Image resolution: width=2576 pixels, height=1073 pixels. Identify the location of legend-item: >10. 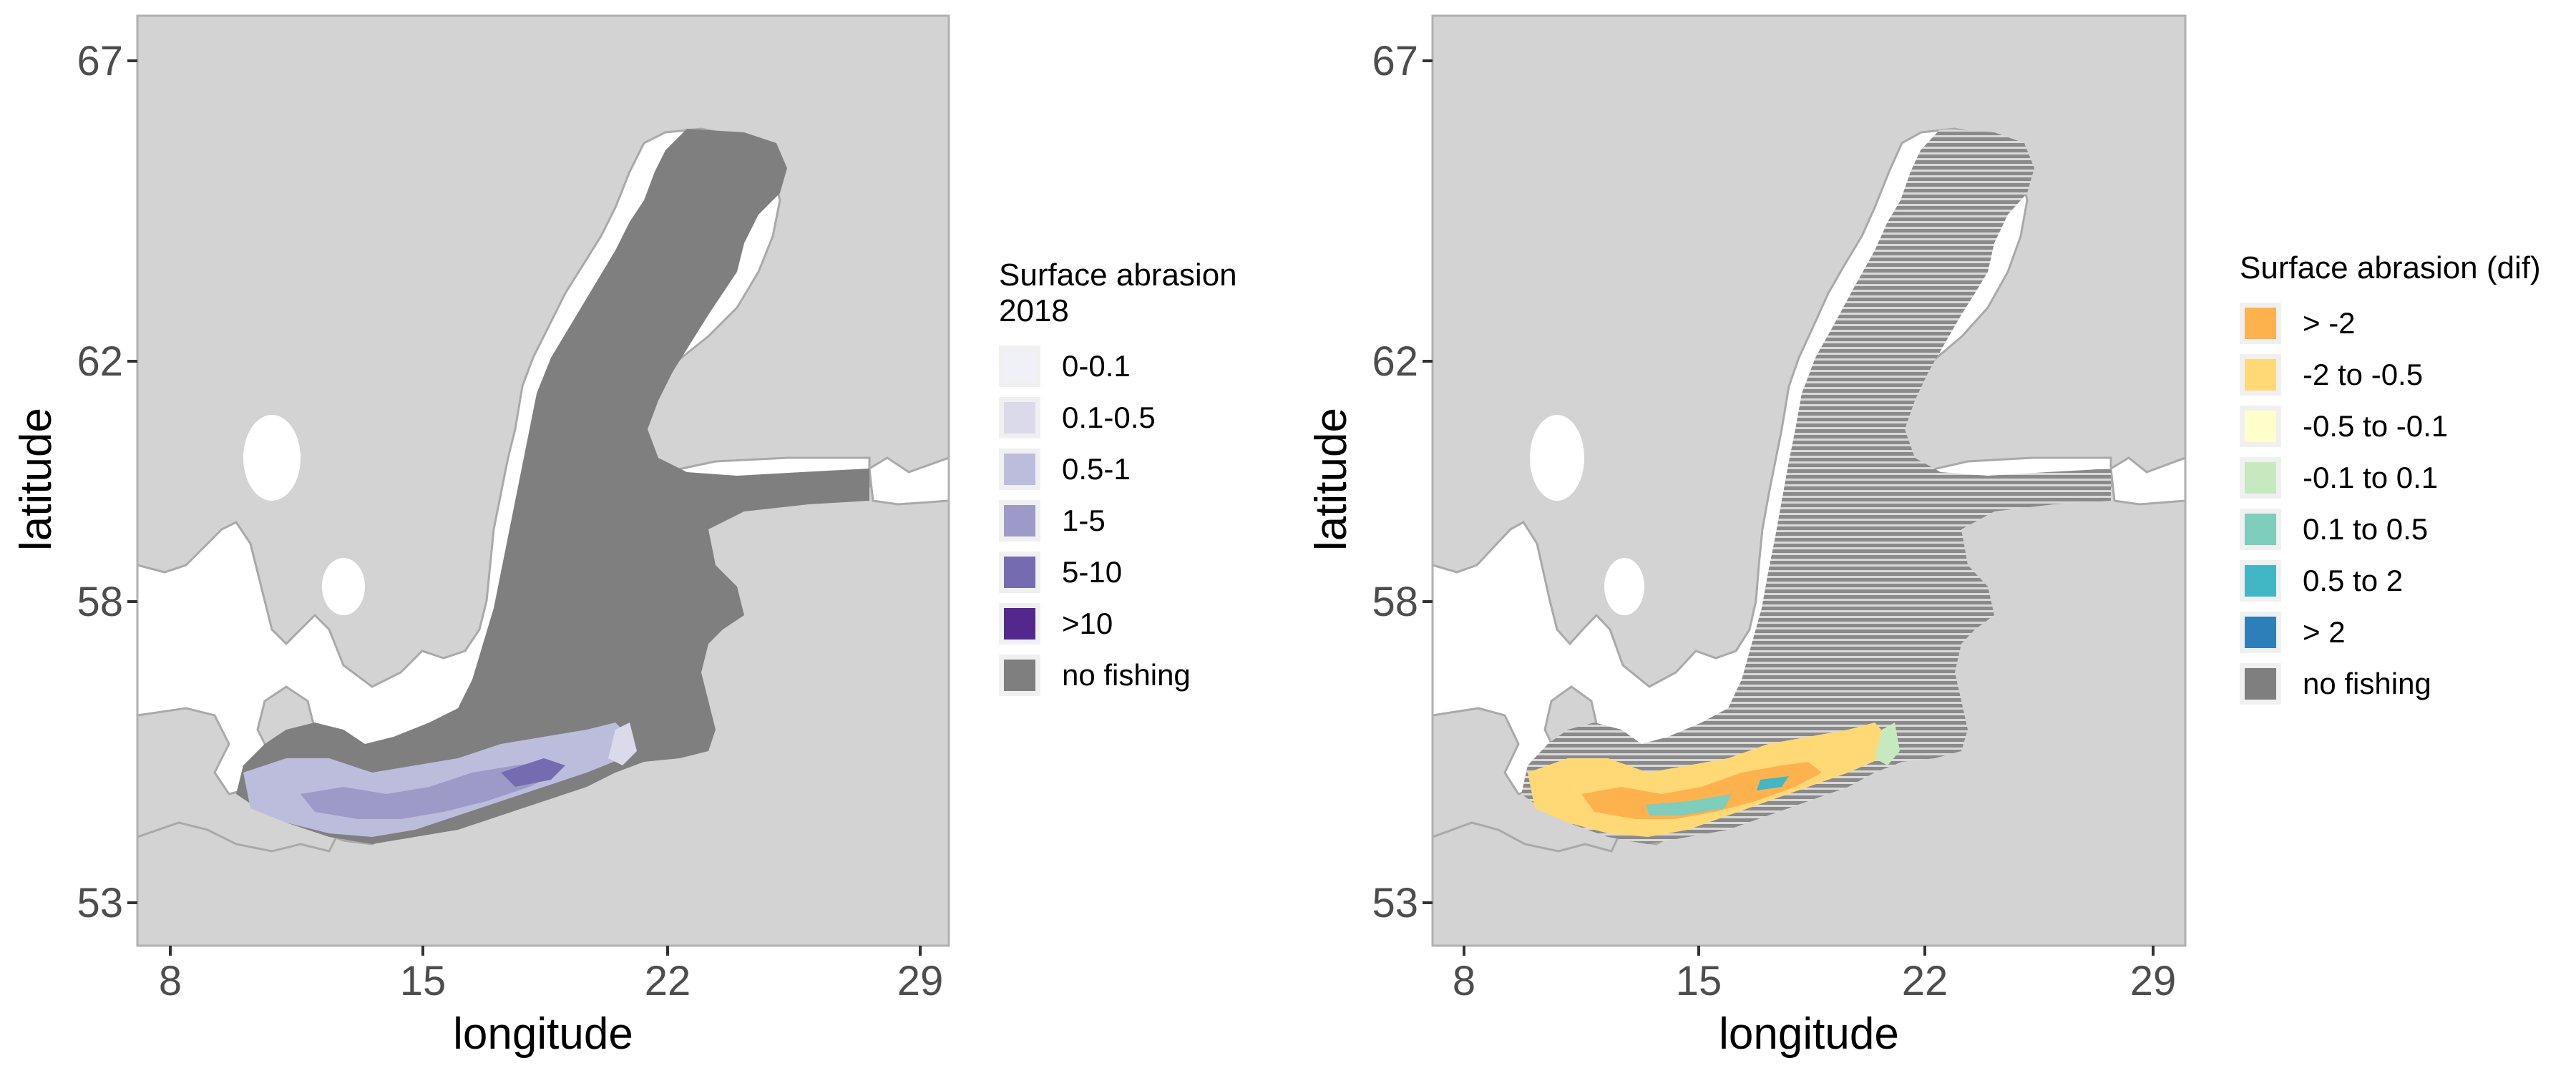
(1118, 624).